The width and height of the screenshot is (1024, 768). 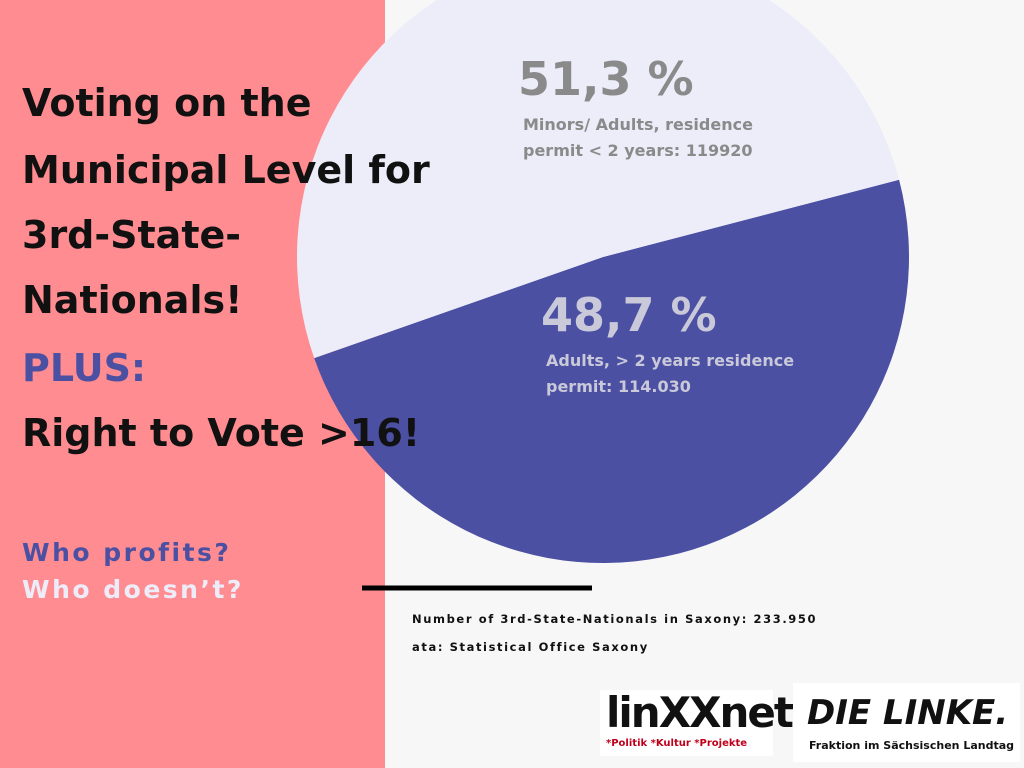 I want to click on logo-text: DIE LINKE., so click(x=908, y=713).